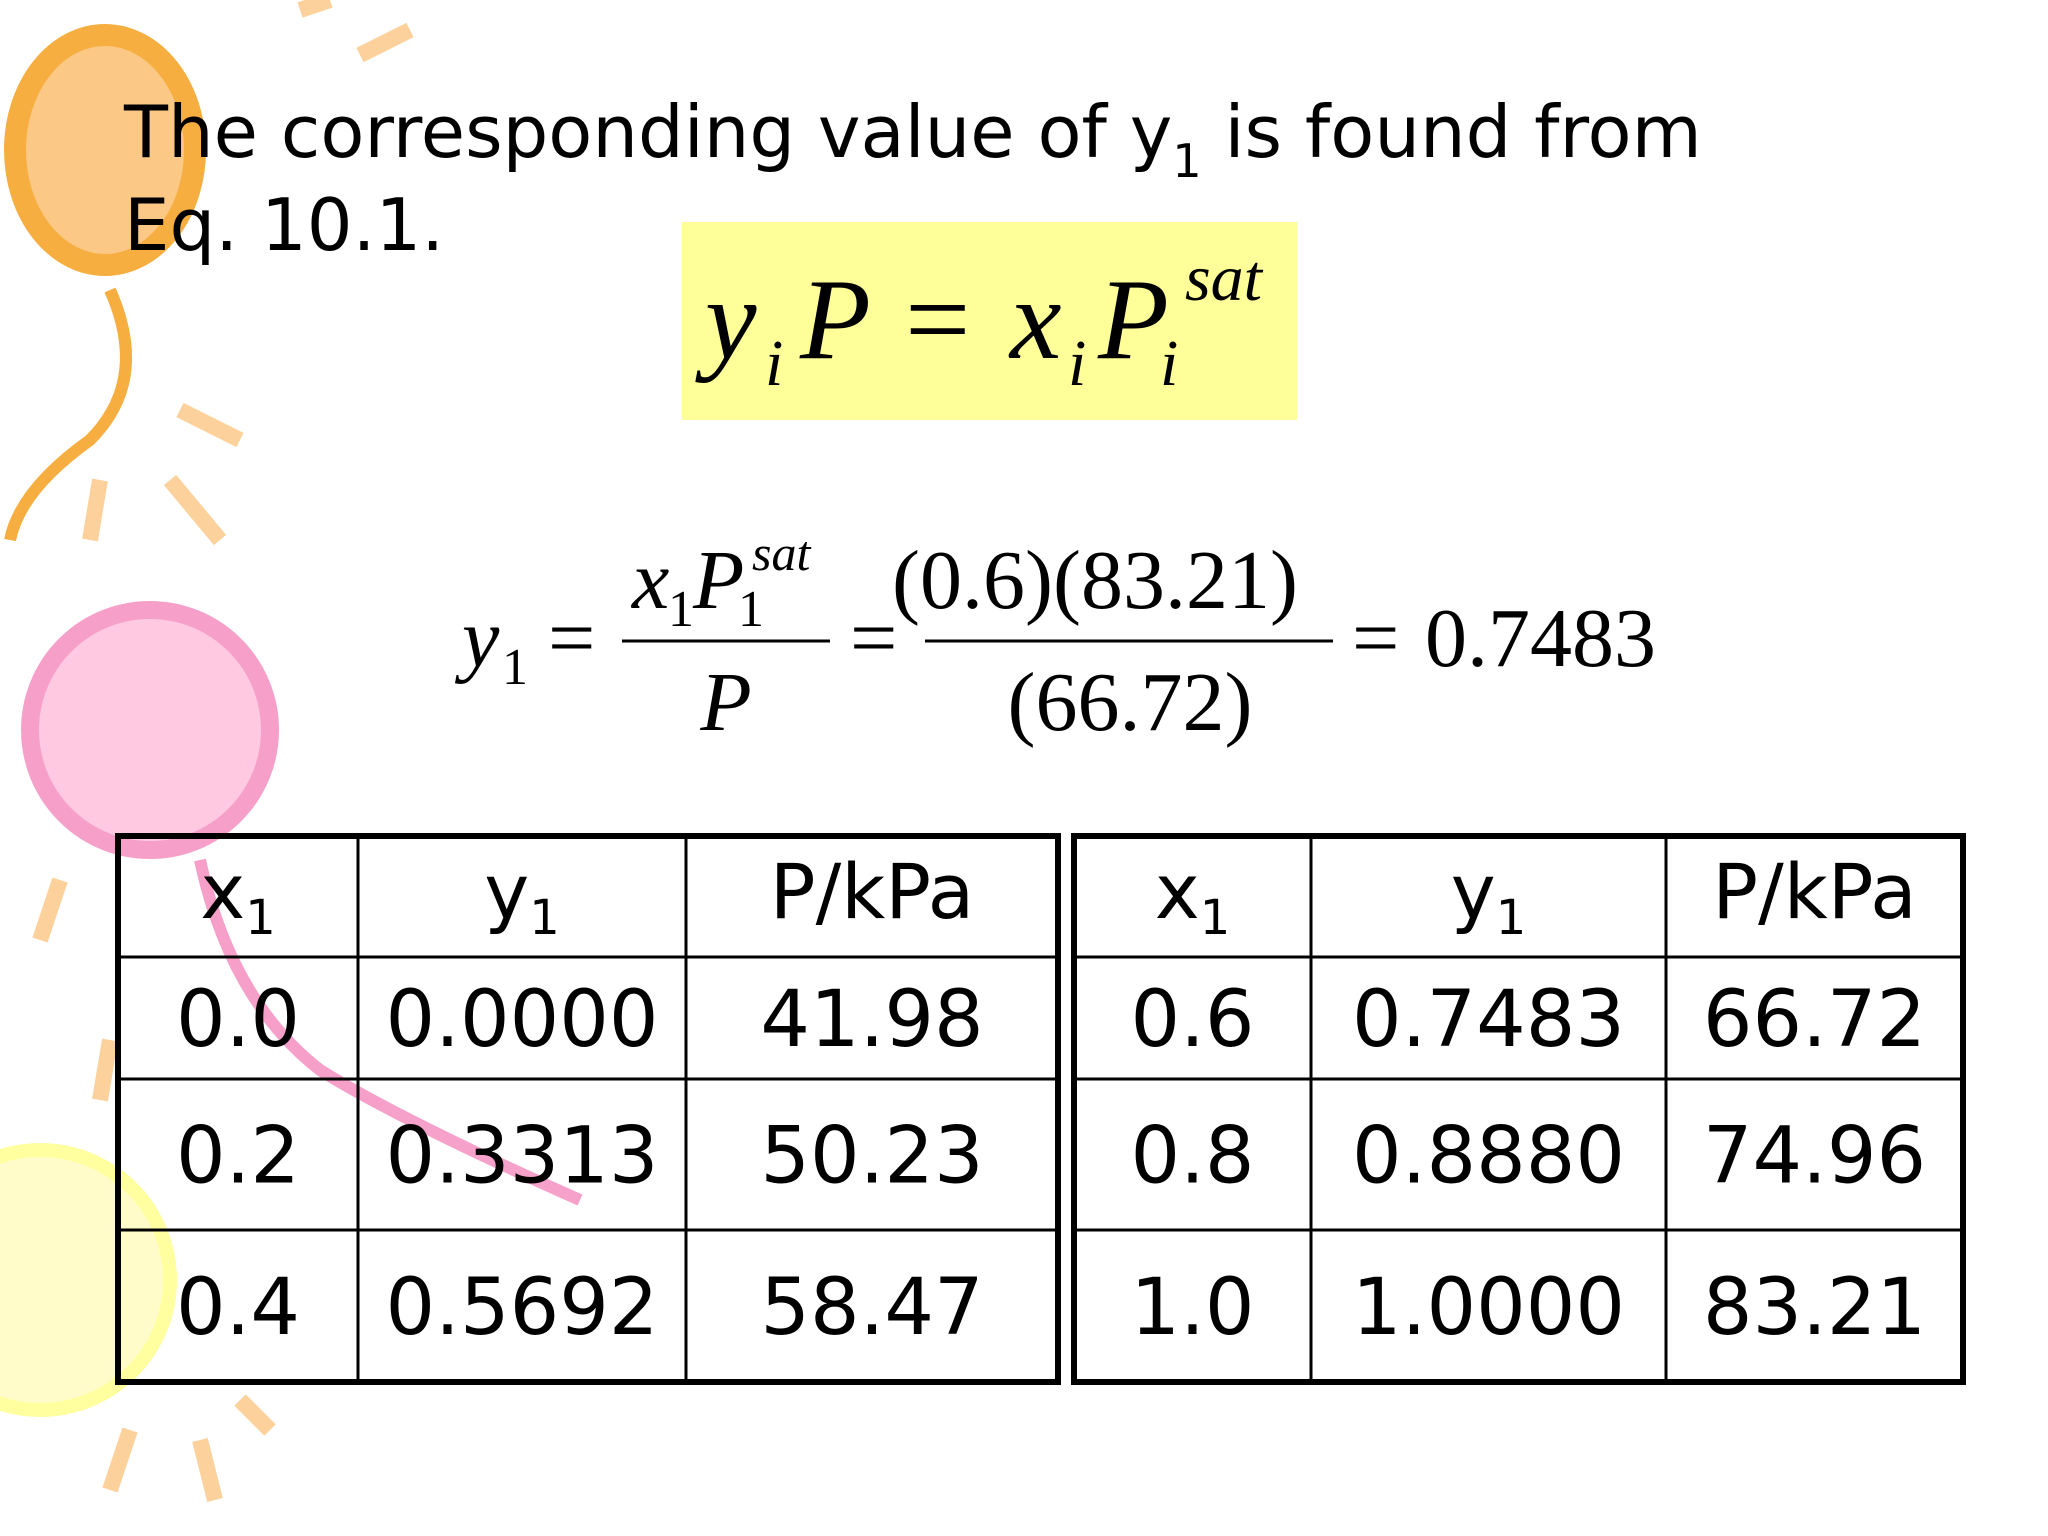  I want to click on table-cell: 0.6, so click(1192, 1020).